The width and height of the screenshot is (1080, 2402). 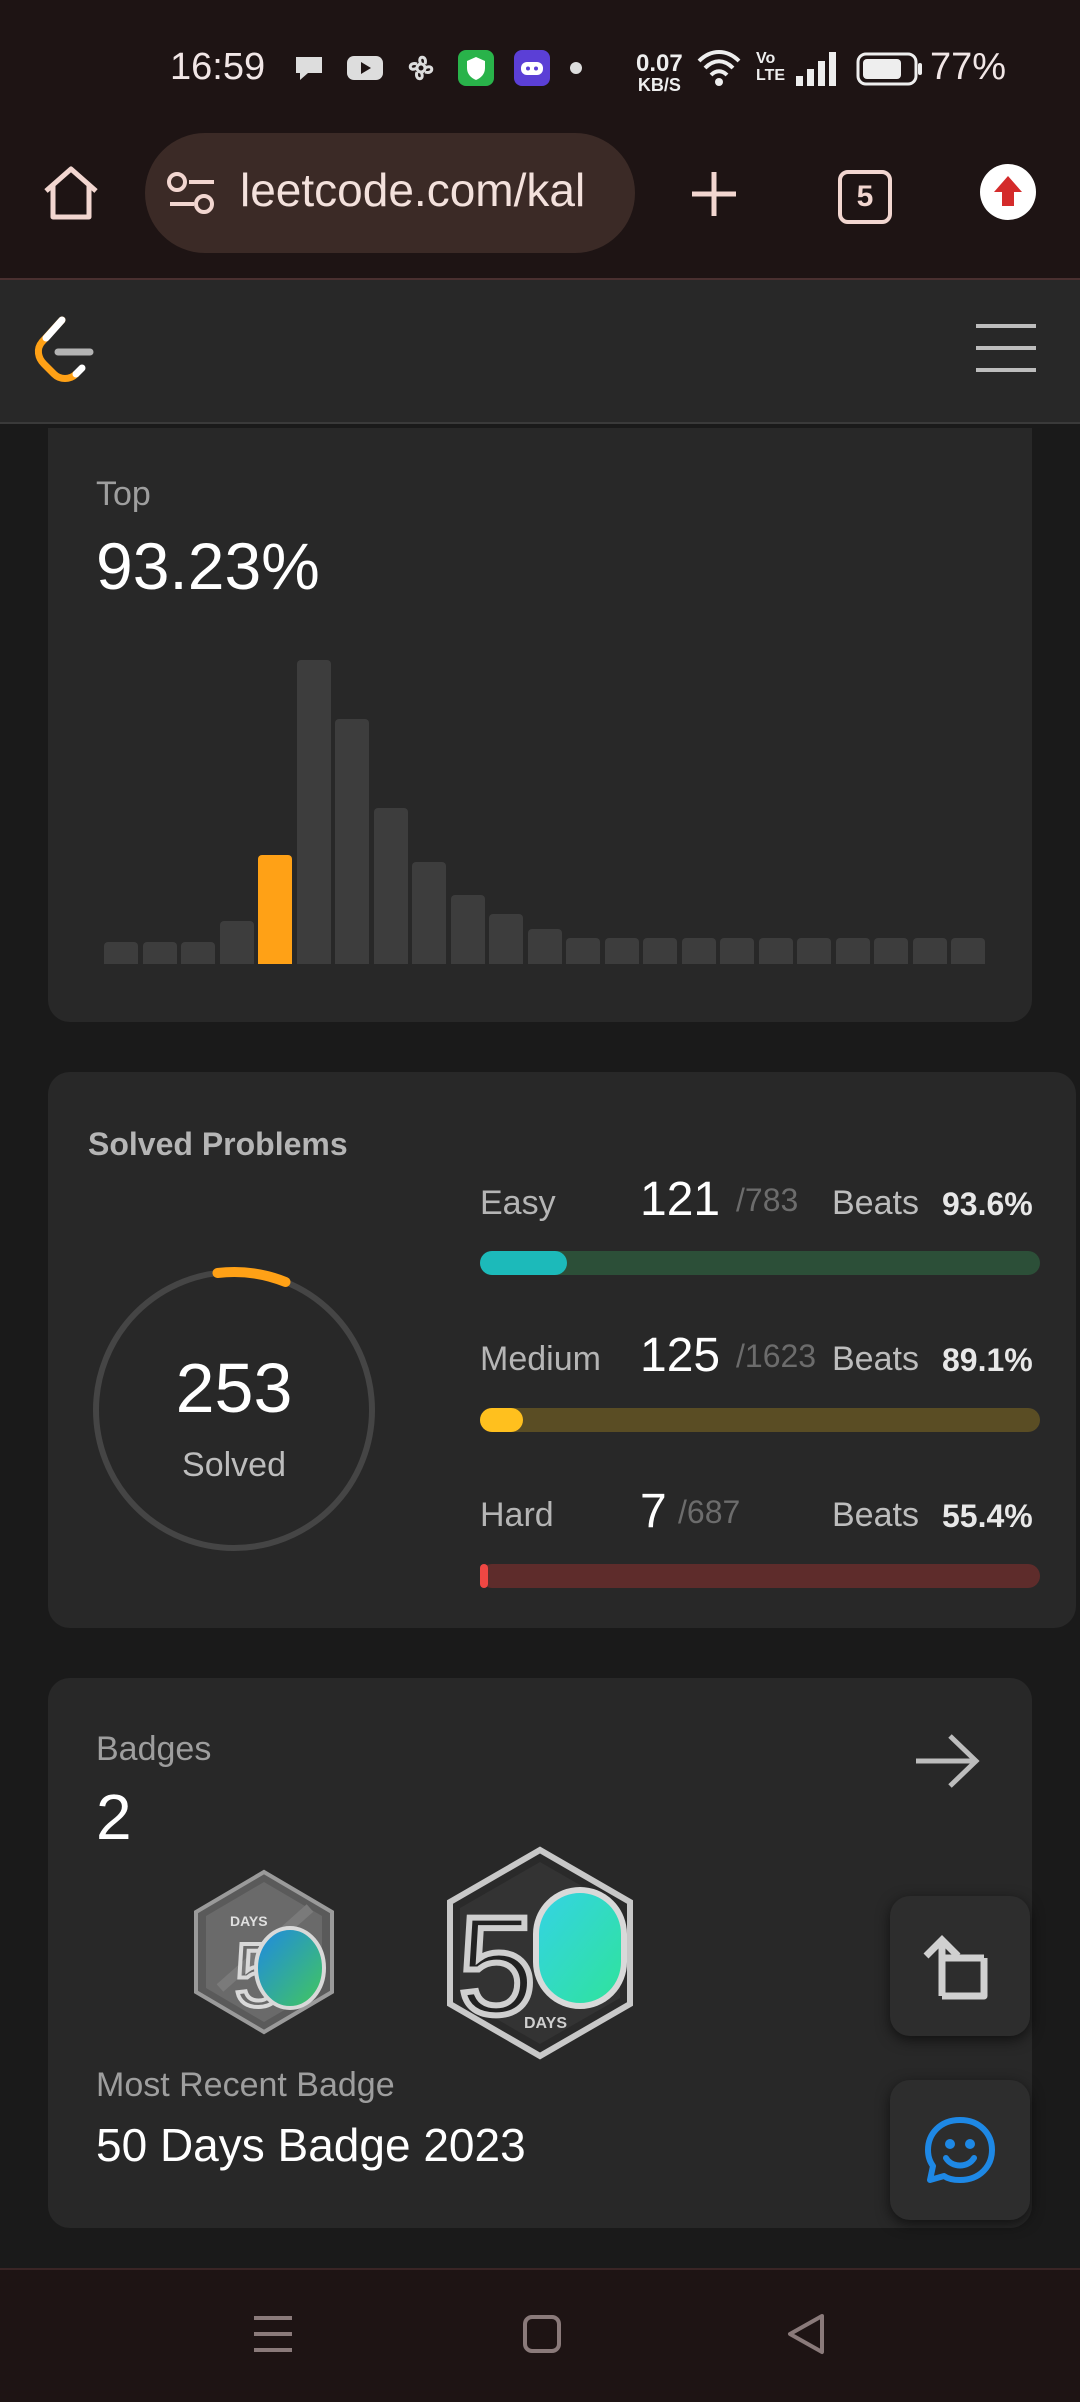 What do you see at coordinates (365, 68) in the screenshot?
I see `youtube-icon` at bounding box center [365, 68].